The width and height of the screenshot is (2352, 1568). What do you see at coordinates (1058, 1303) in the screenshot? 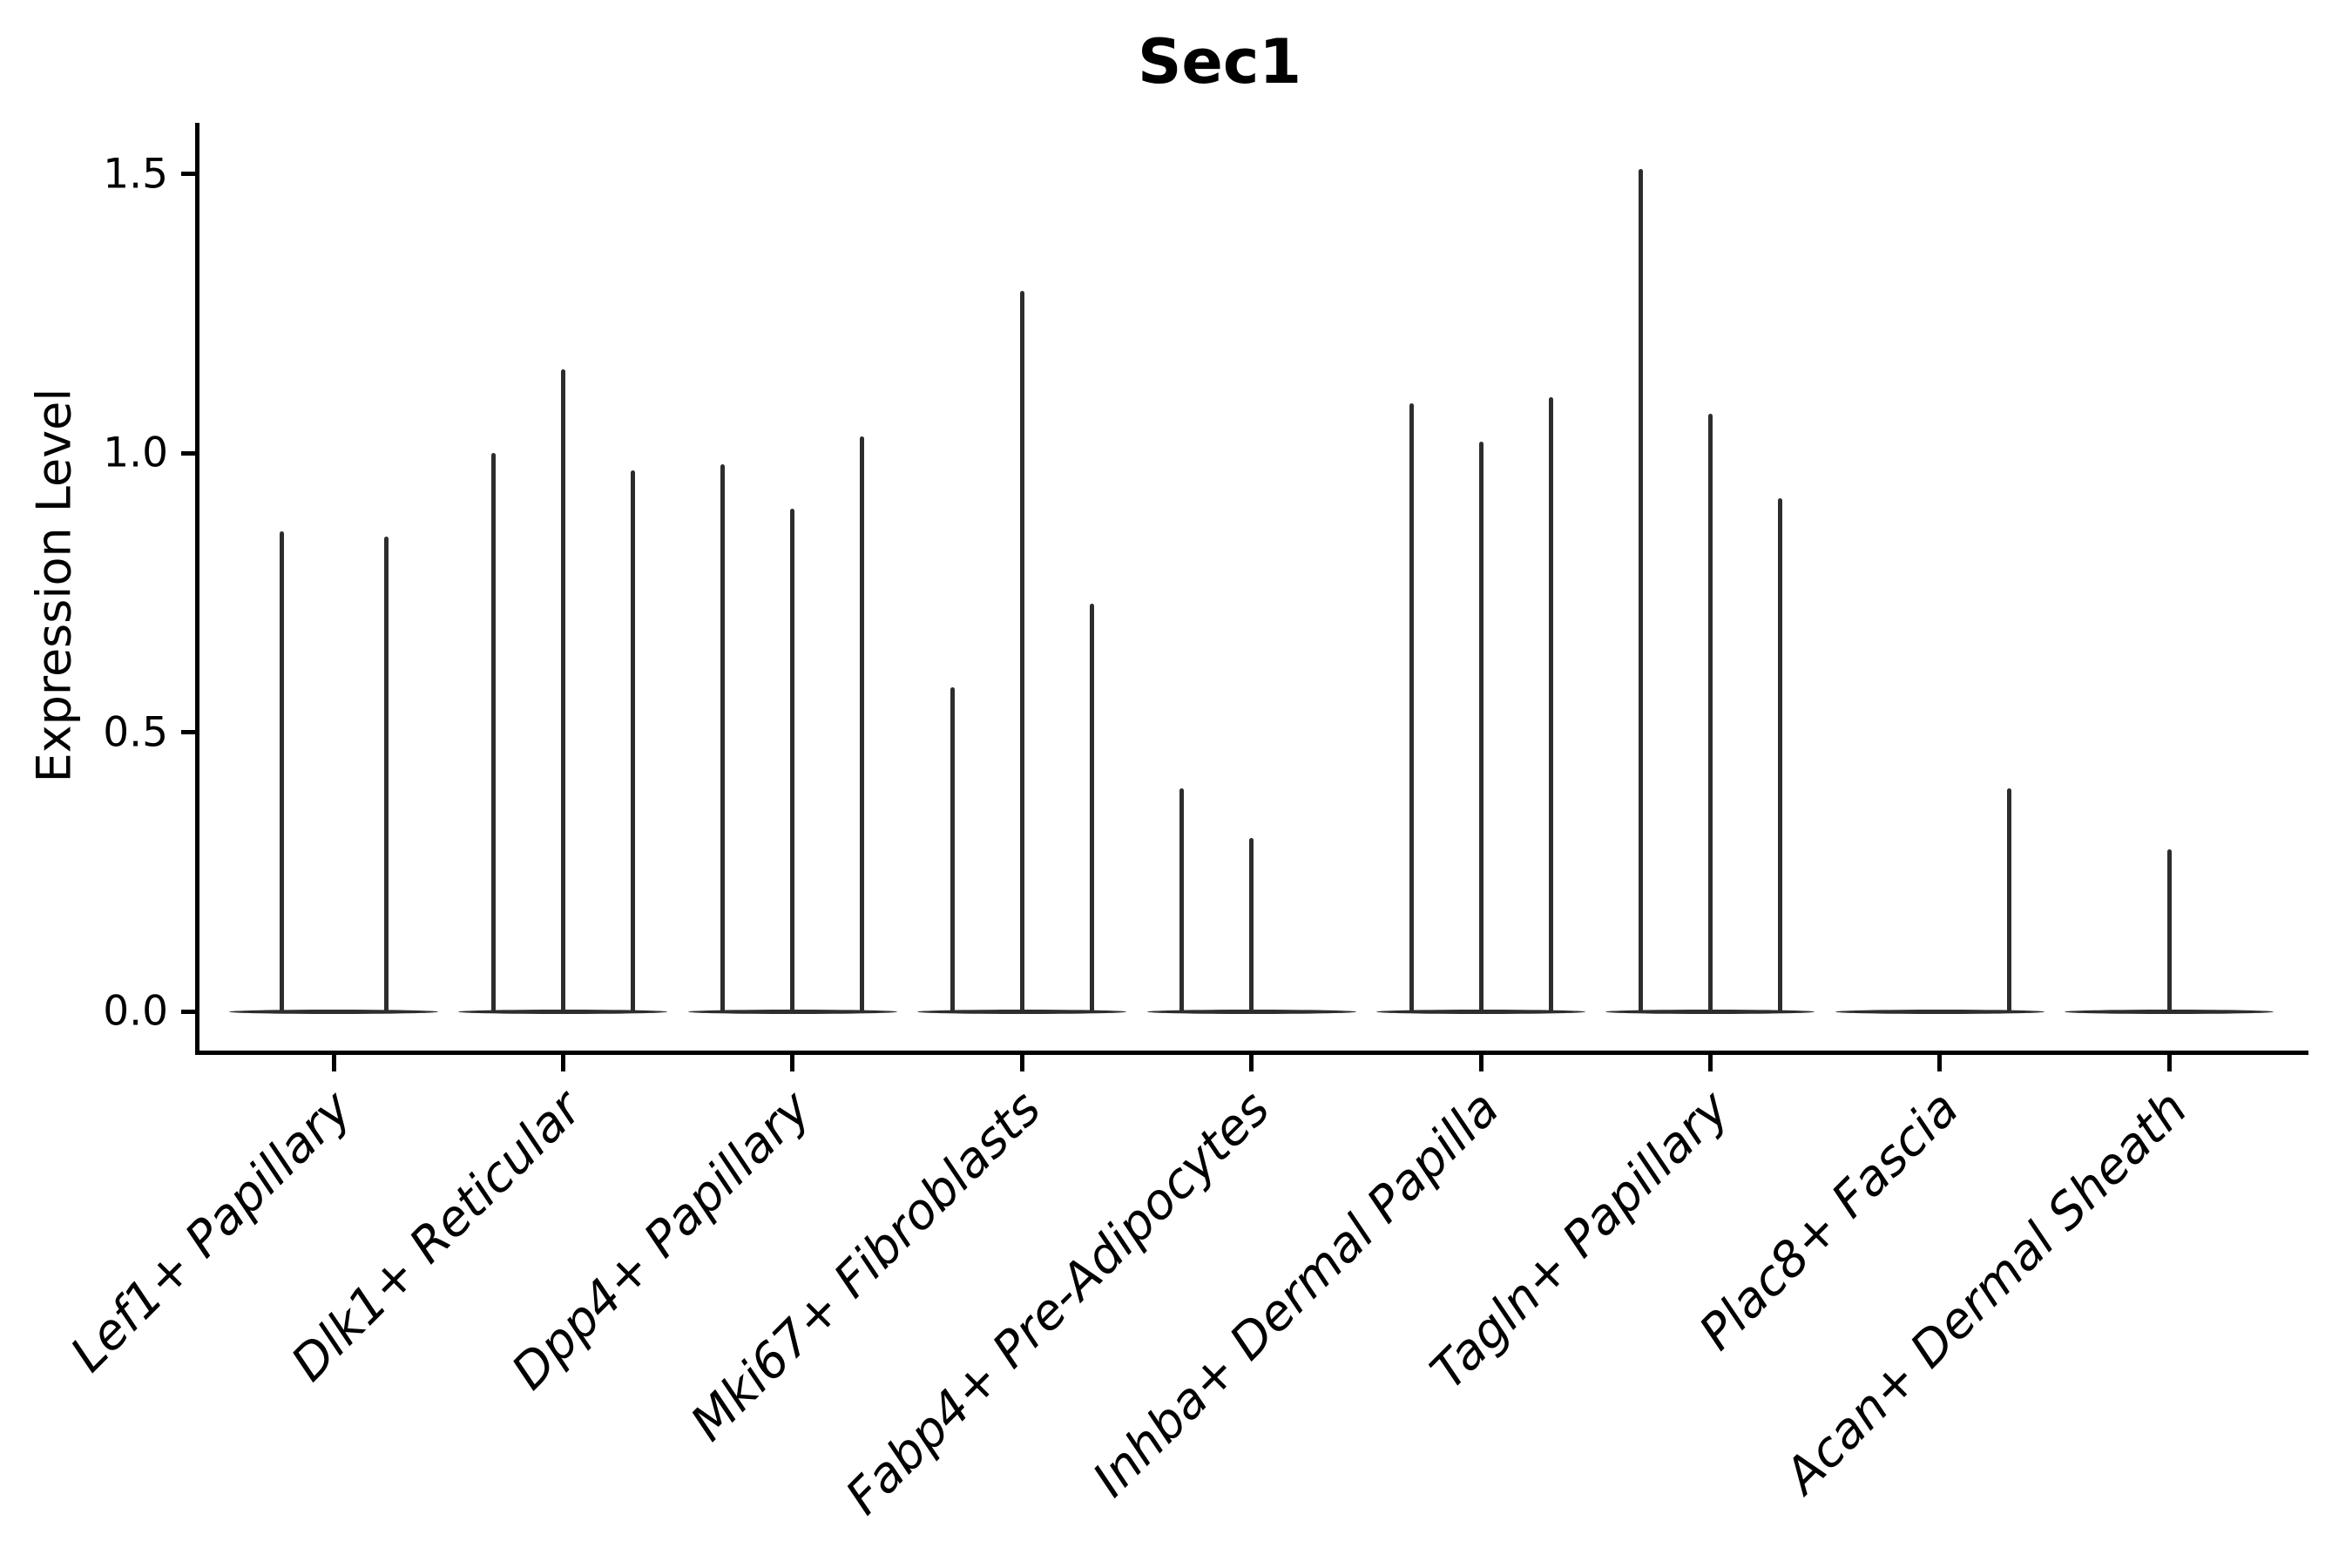
I see `x-tick-label-text: Fabp4+ Pre-Adipocytes` at bounding box center [1058, 1303].